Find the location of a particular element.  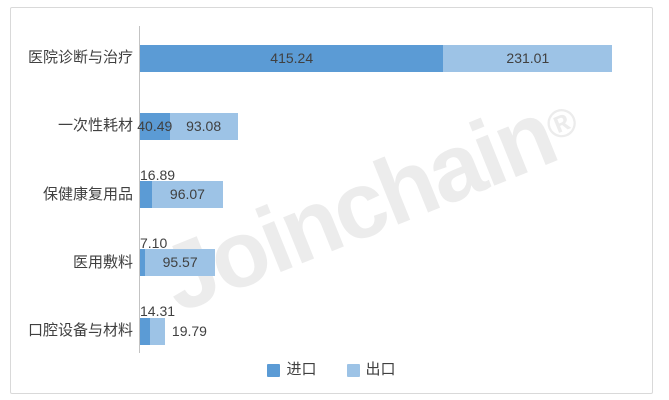

value-label-import: 16.89 is located at coordinates (158, 174).